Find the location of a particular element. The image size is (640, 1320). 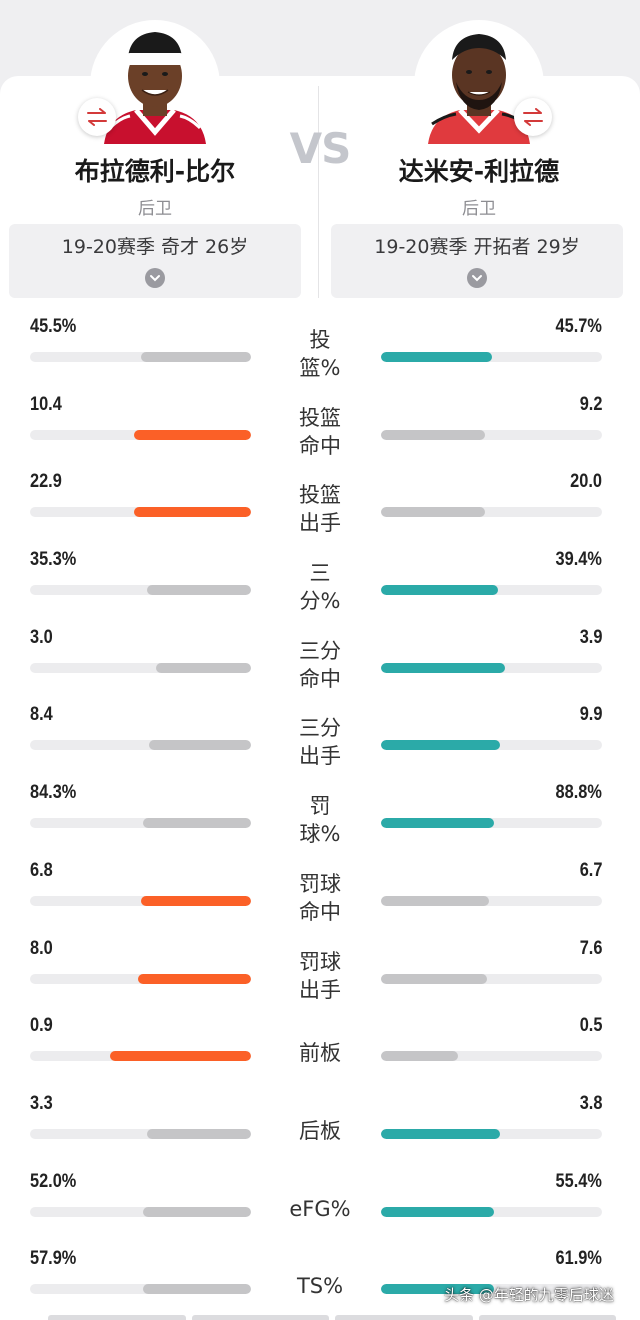

stat-value-left: 45.5% is located at coordinates (53, 326).